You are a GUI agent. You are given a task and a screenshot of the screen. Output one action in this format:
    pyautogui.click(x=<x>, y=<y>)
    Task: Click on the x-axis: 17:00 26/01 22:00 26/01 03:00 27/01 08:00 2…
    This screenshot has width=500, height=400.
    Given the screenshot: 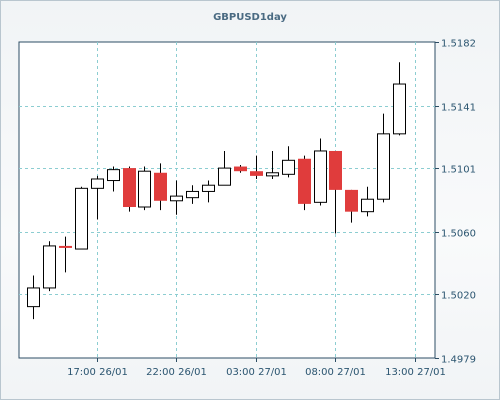 What is the action you would take?
    pyautogui.click(x=256, y=368)
    